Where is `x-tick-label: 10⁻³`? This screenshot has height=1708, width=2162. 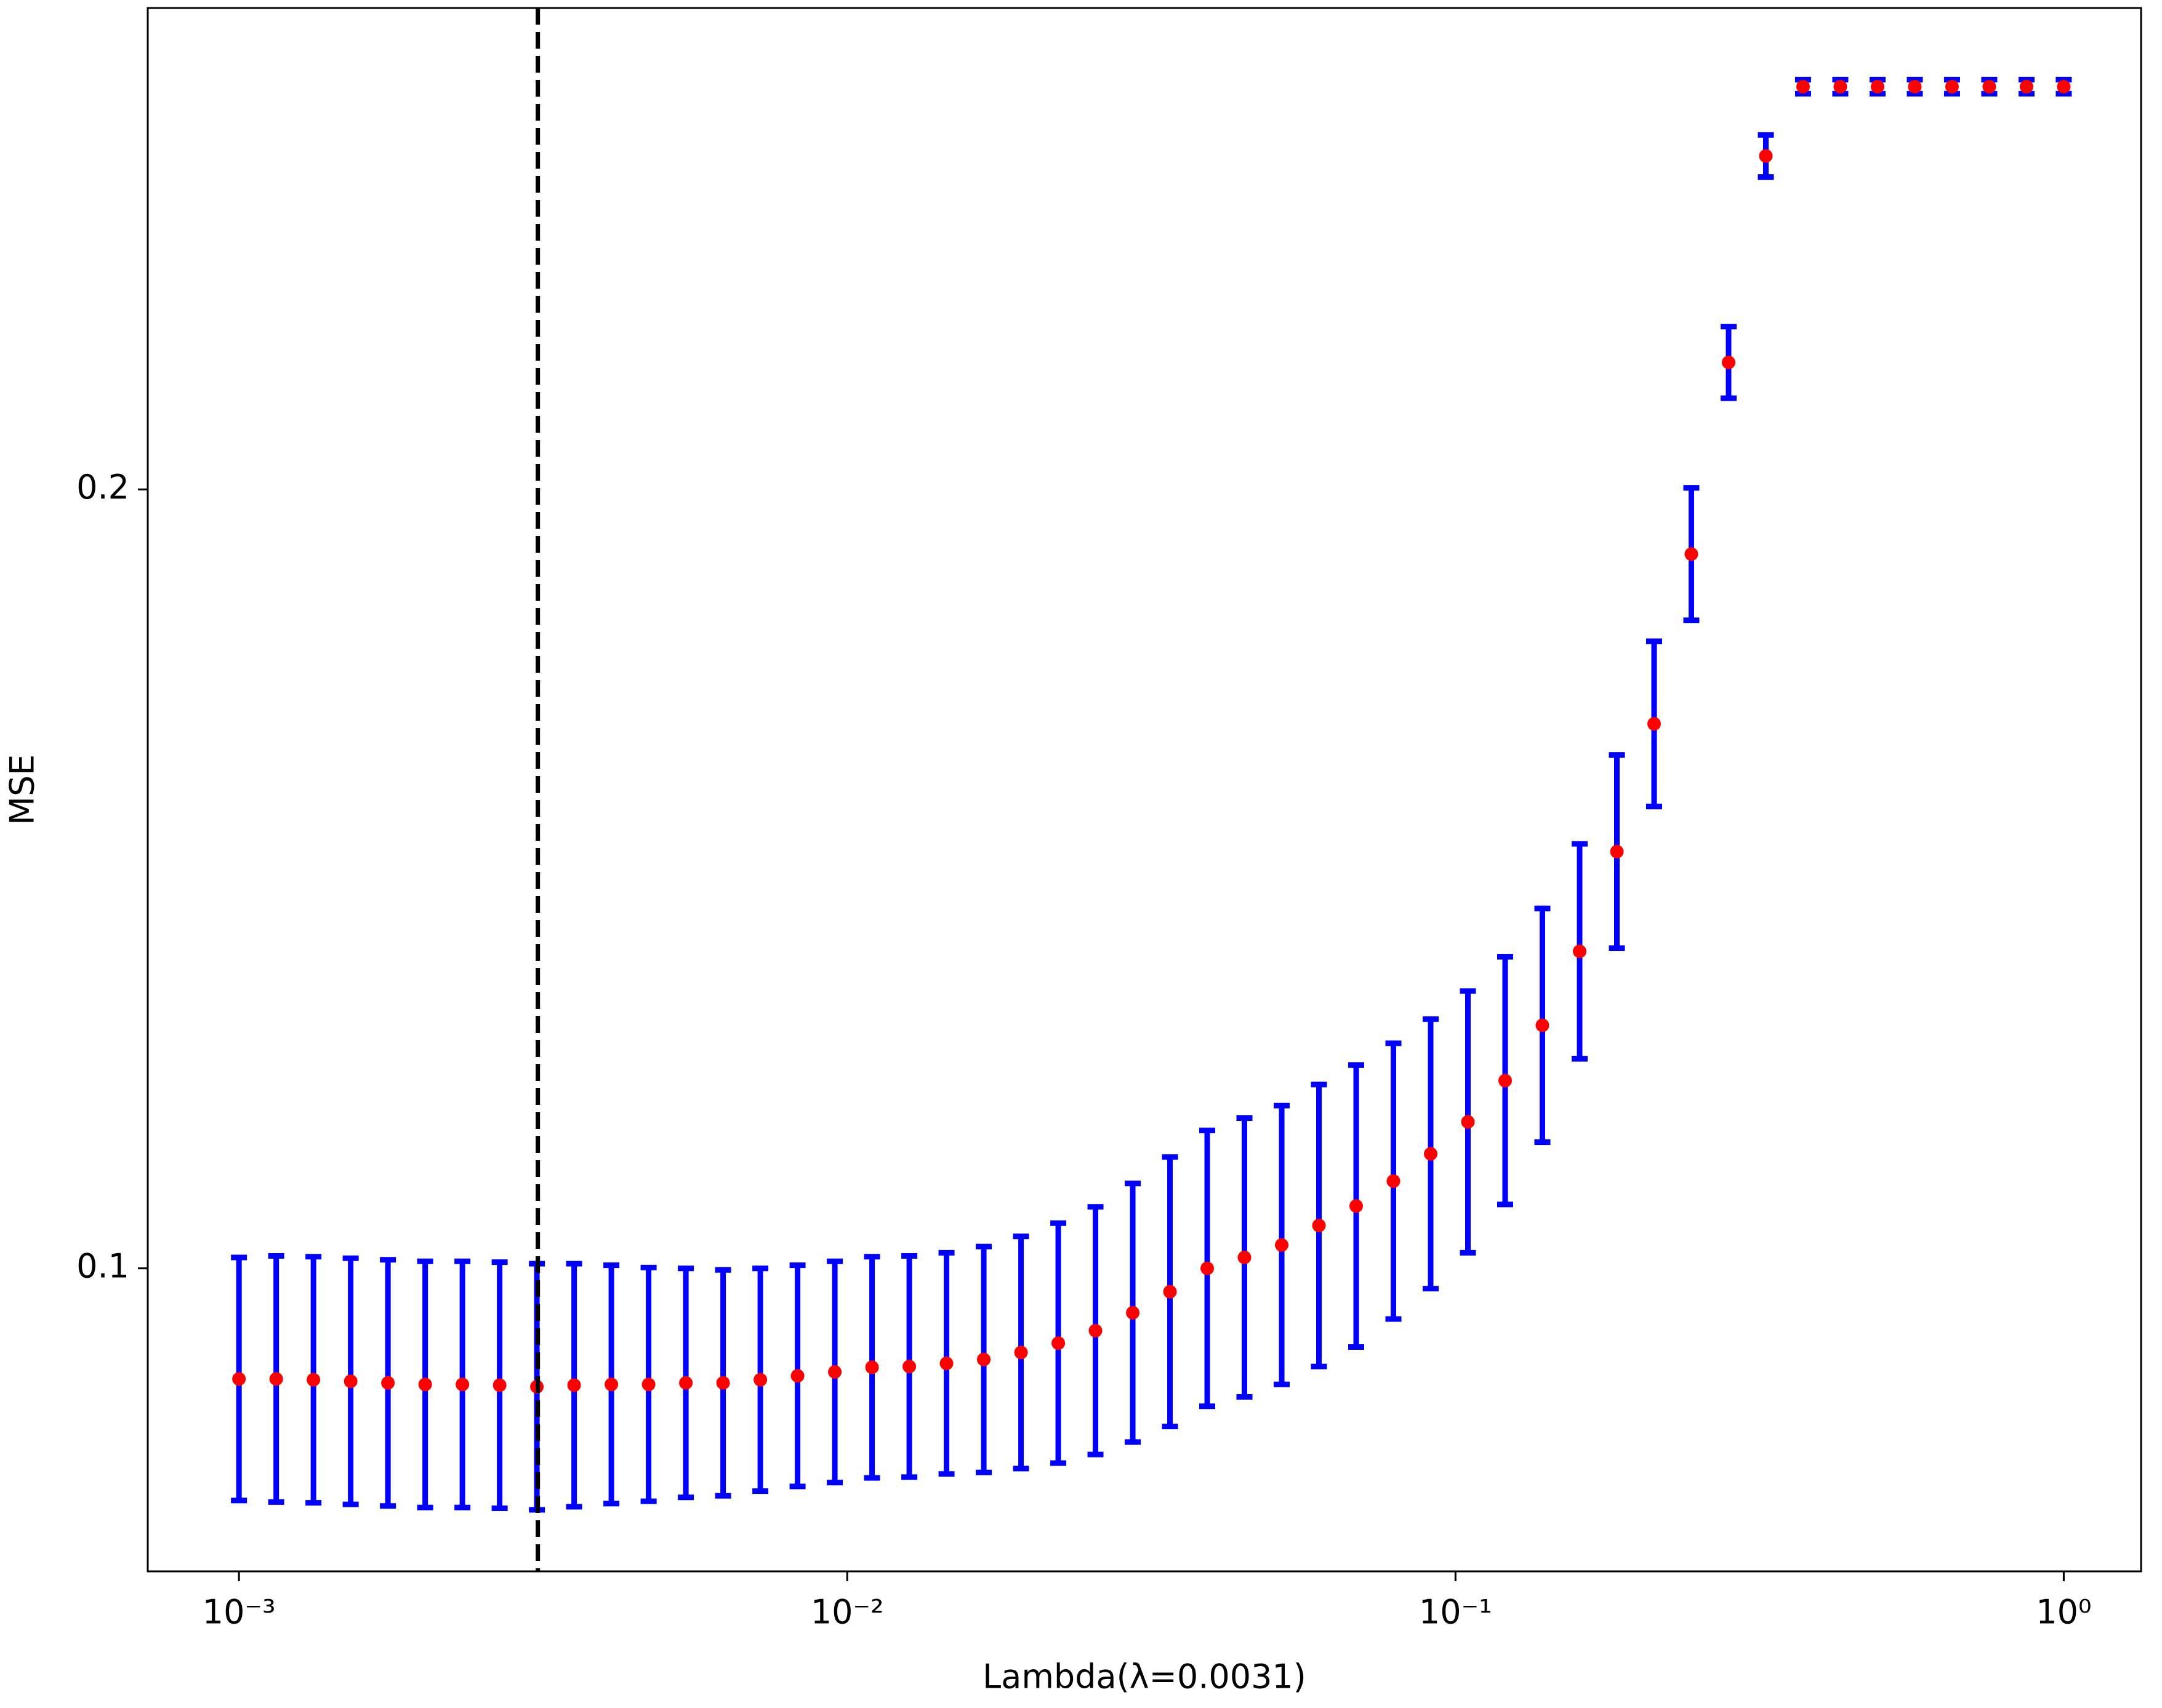 x-tick-label: 10⁻³ is located at coordinates (239, 1612).